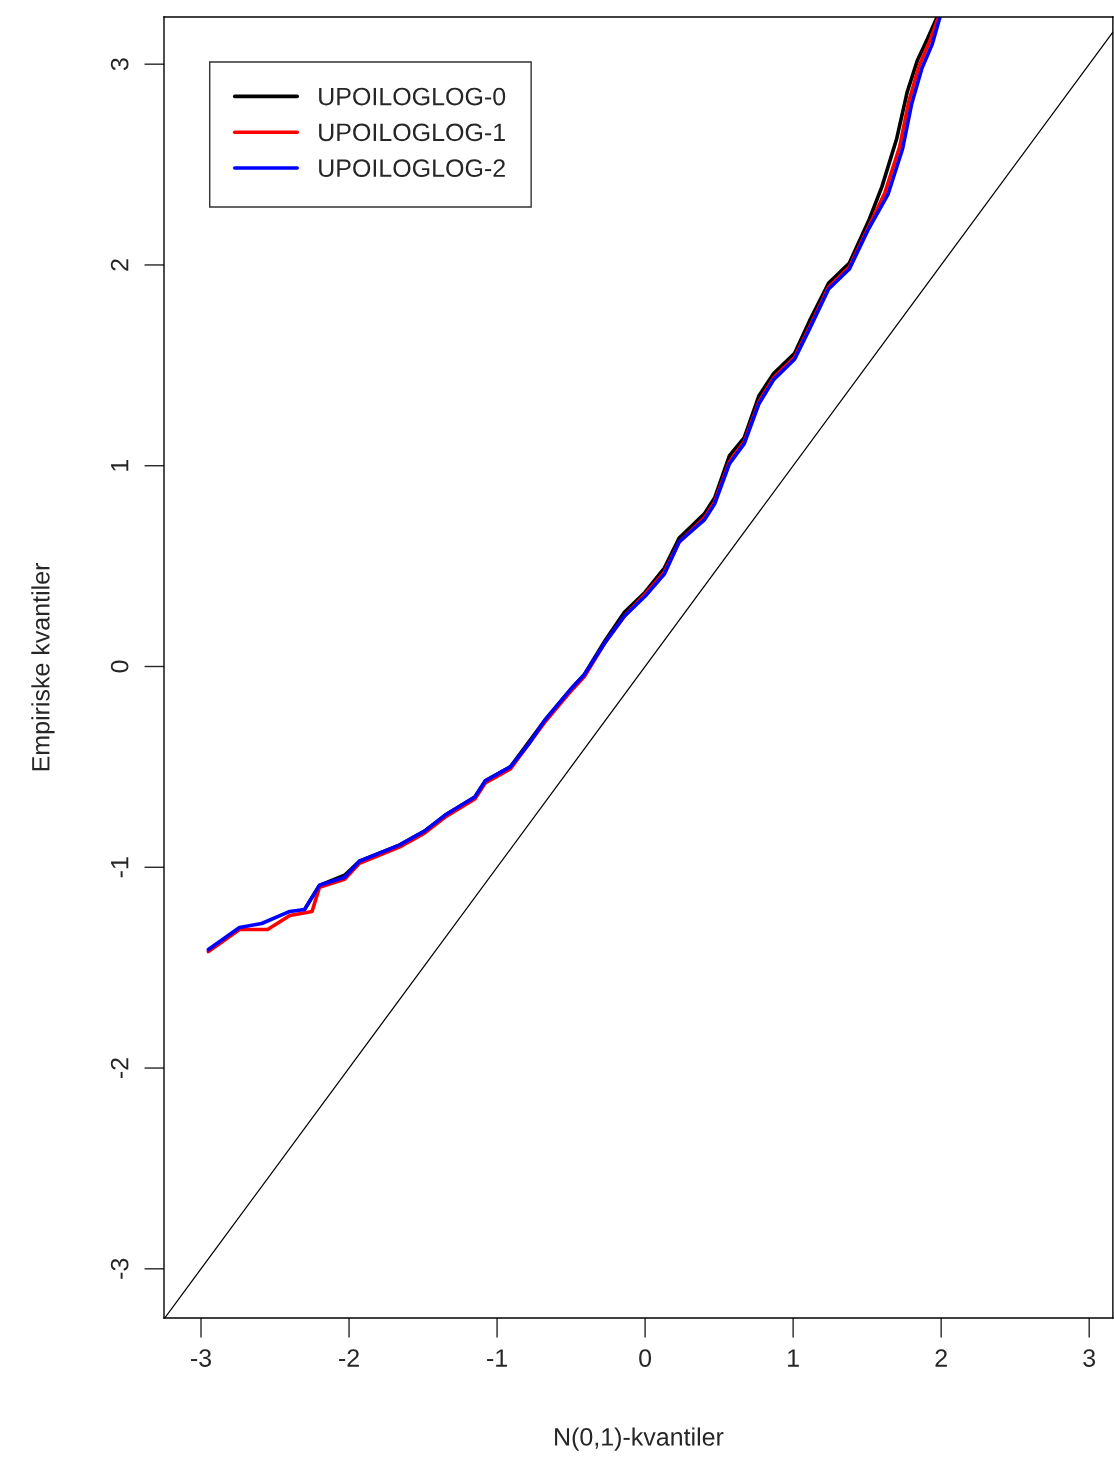 This screenshot has width=1114, height=1478. What do you see at coordinates (412, 168) in the screenshot?
I see `legend-label: UPOILOGLOG-2` at bounding box center [412, 168].